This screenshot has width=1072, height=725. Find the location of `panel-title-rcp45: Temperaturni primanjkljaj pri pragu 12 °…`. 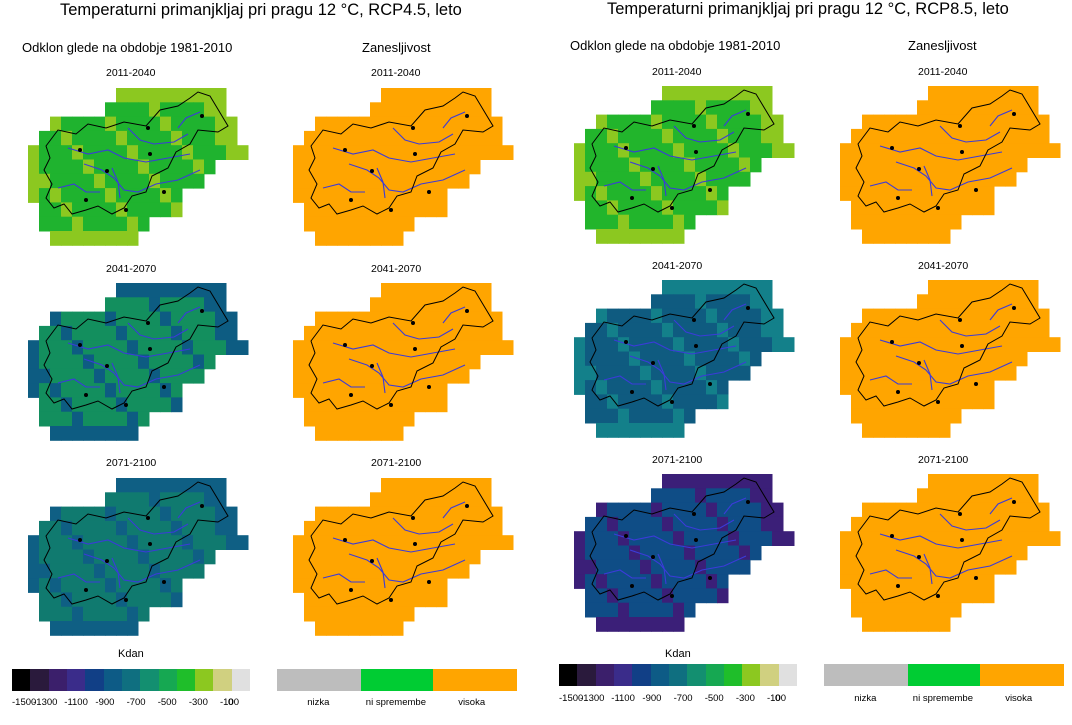

panel-title-rcp45: Temperaturni primanjkljaj pri pragu 12 °… is located at coordinates (261, 10).